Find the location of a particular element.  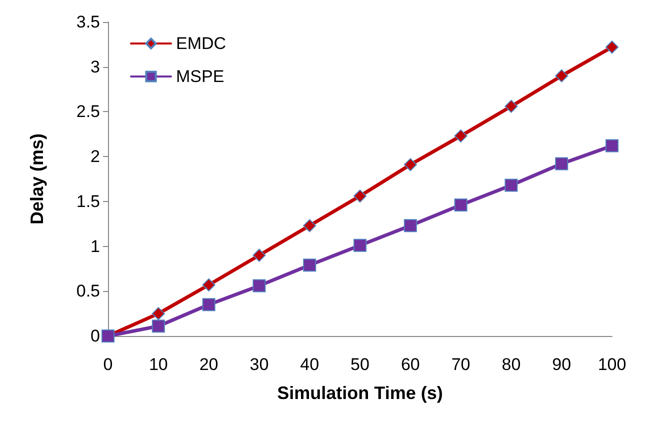

y-tick-label: 0.5 is located at coordinates (88, 291).